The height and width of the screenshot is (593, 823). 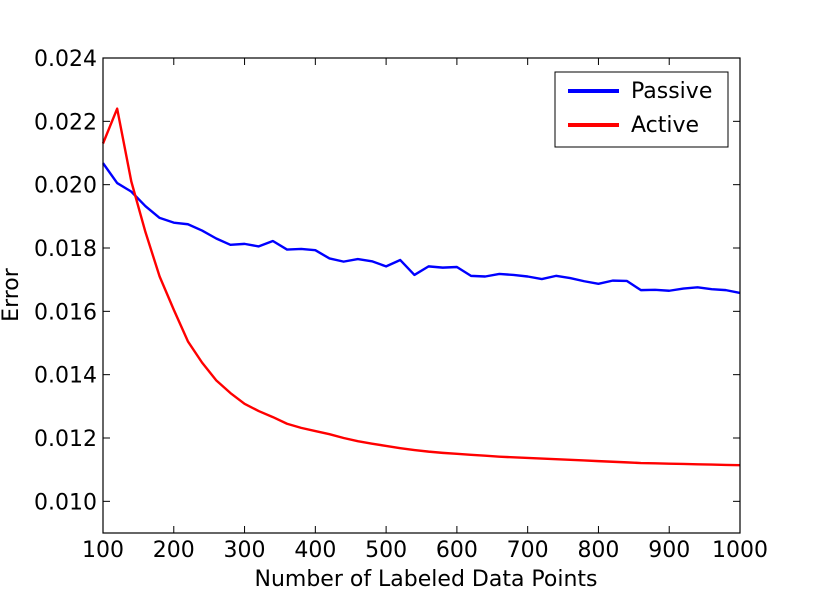 What do you see at coordinates (598, 550) in the screenshot?
I see `x-tick-label: 800` at bounding box center [598, 550].